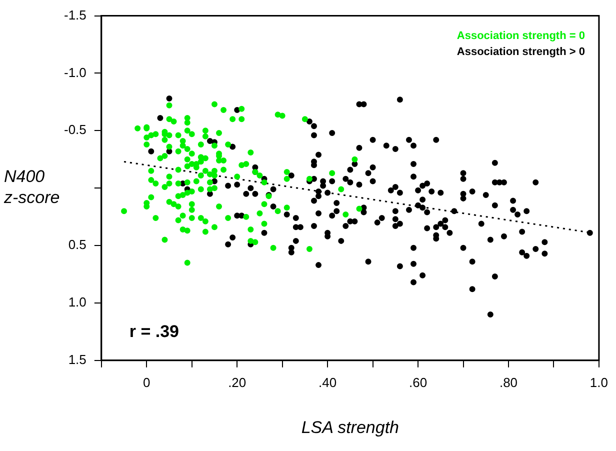  Describe the element at coordinates (520, 36) in the screenshot. I see `text: Association strength = 0` at that location.